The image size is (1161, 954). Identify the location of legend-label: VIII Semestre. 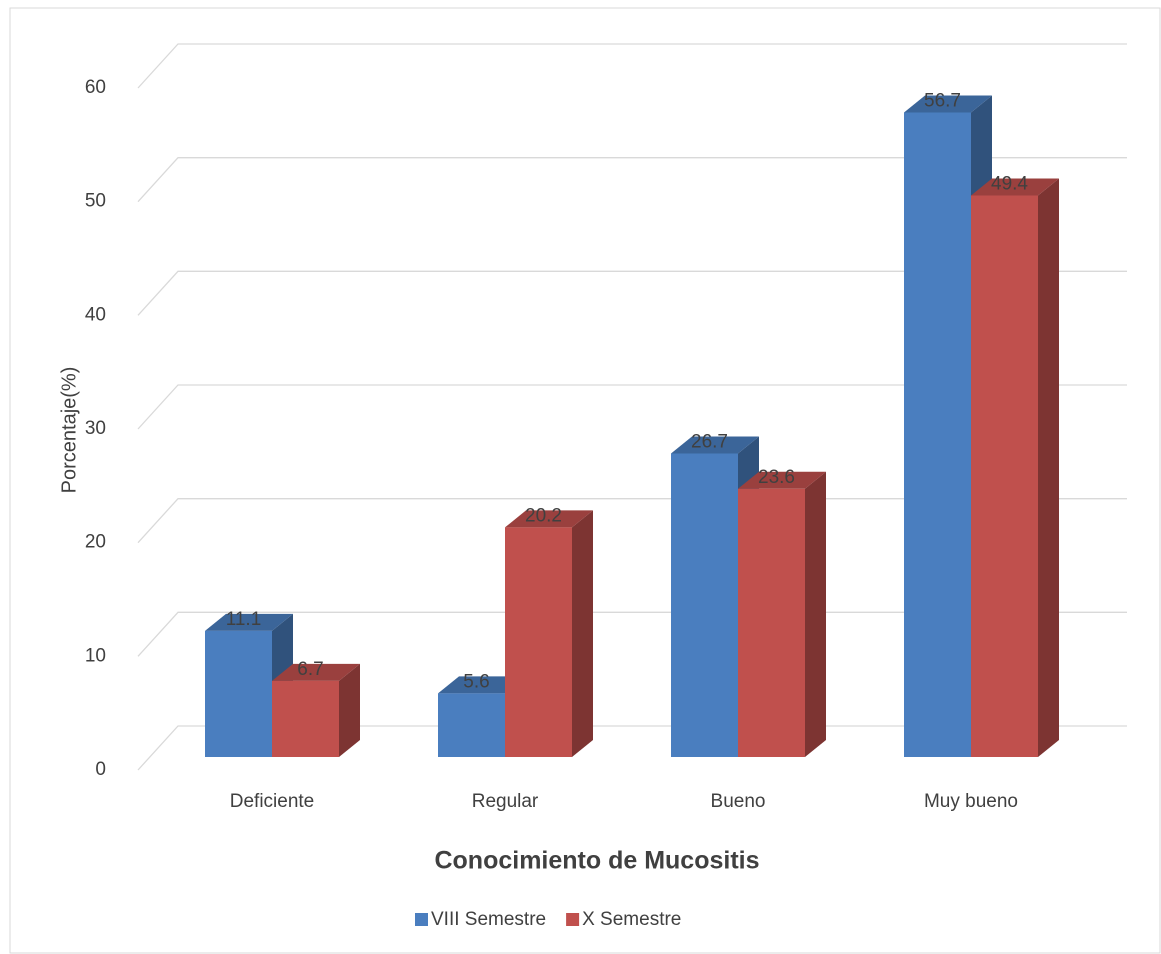
(488, 919).